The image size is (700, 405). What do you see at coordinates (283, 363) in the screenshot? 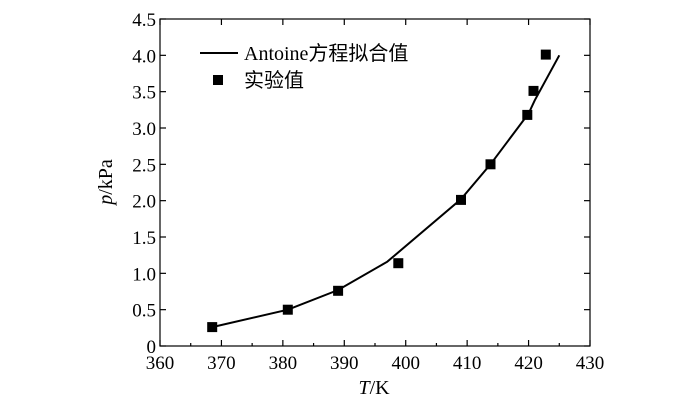
I see `x-tick-label: 380` at bounding box center [283, 363].